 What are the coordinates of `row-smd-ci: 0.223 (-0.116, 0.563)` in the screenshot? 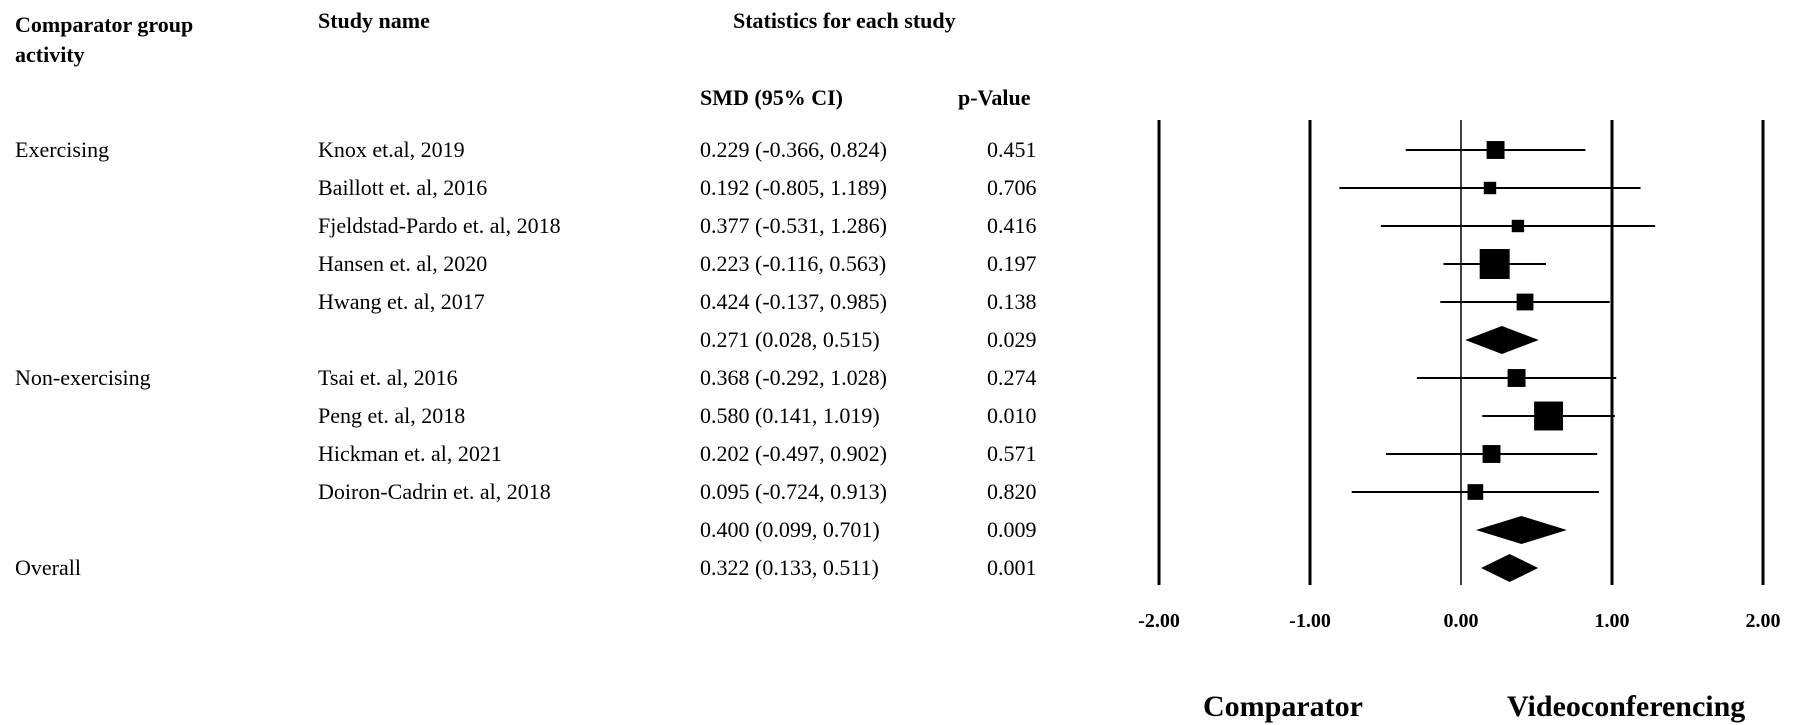 It's located at (793, 263).